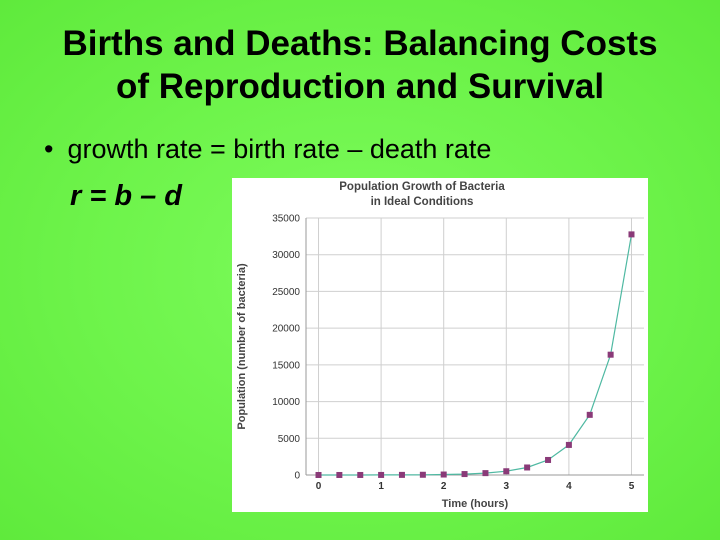 This screenshot has height=540, width=720. What do you see at coordinates (444, 486) in the screenshot?
I see `x-tick-label: 2` at bounding box center [444, 486].